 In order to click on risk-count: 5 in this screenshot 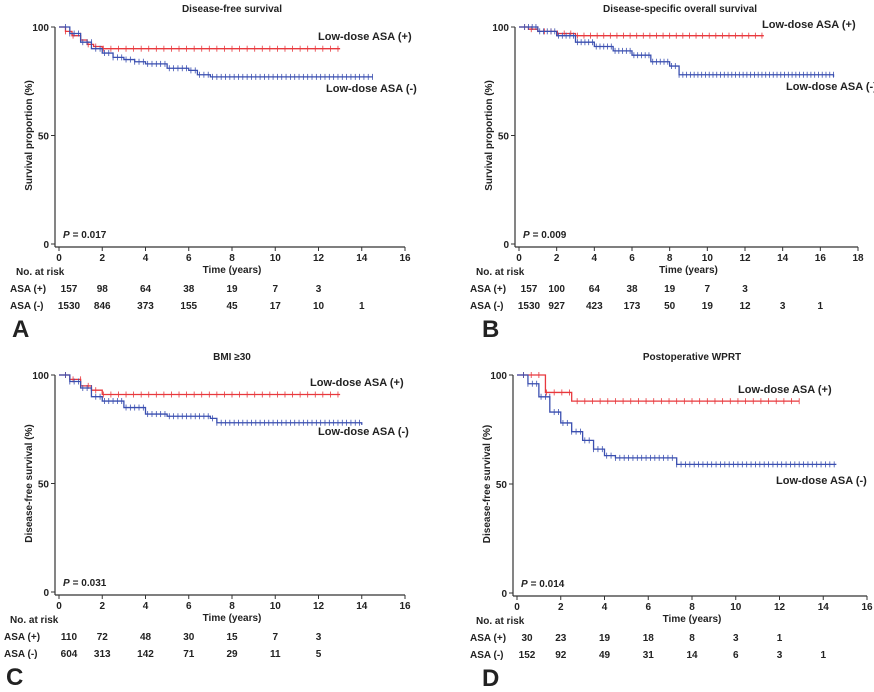, I will do `click(319, 654)`.